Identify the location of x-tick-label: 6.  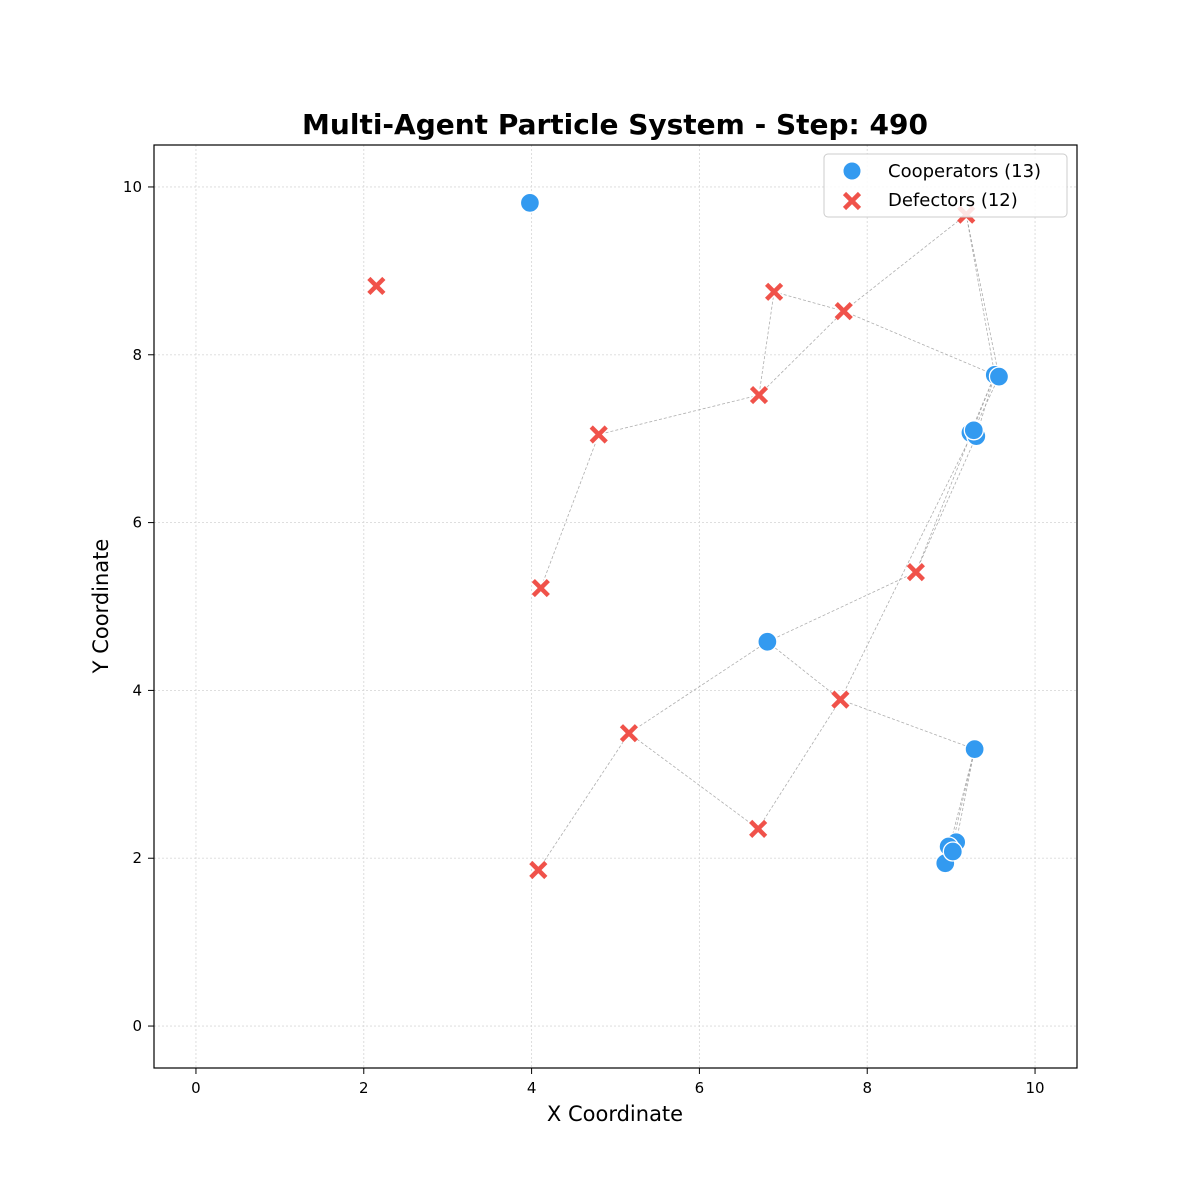
(700, 1088).